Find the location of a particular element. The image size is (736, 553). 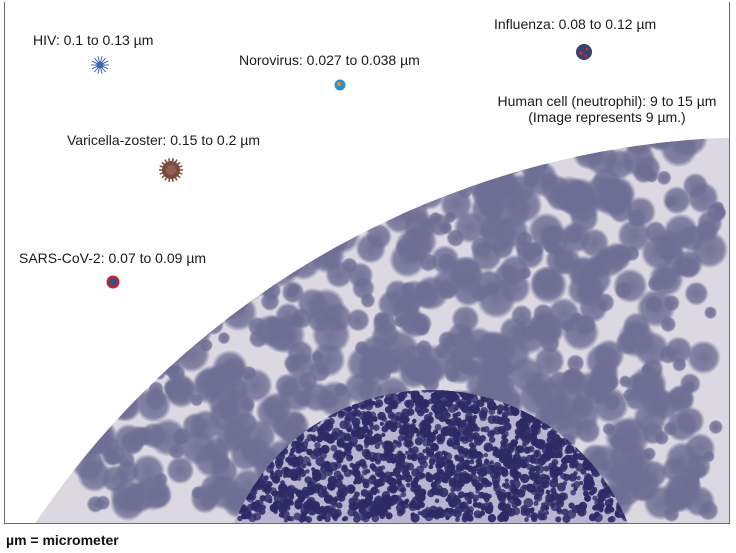

hiv-virus-icon is located at coordinates (100, 65).